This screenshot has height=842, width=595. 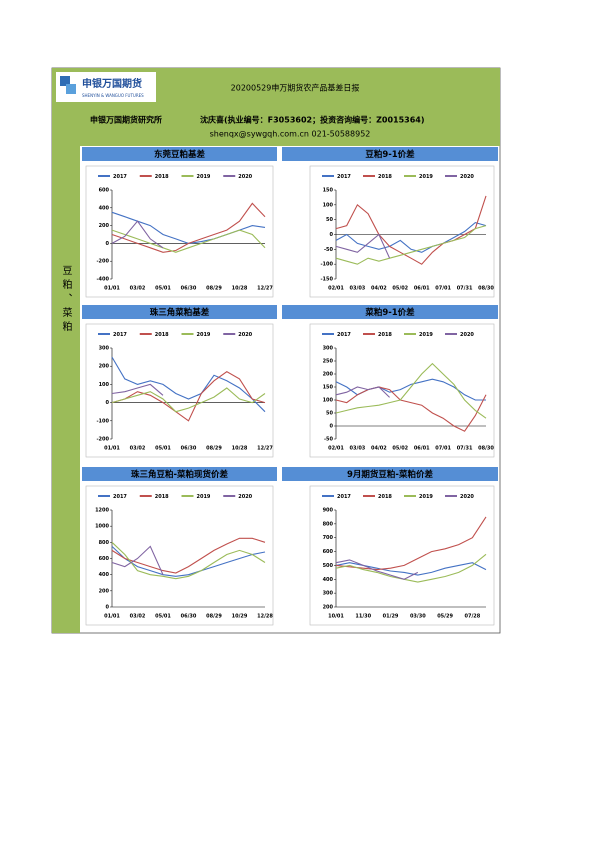 I want to click on y-tick-label: 50, so click(x=329, y=414).